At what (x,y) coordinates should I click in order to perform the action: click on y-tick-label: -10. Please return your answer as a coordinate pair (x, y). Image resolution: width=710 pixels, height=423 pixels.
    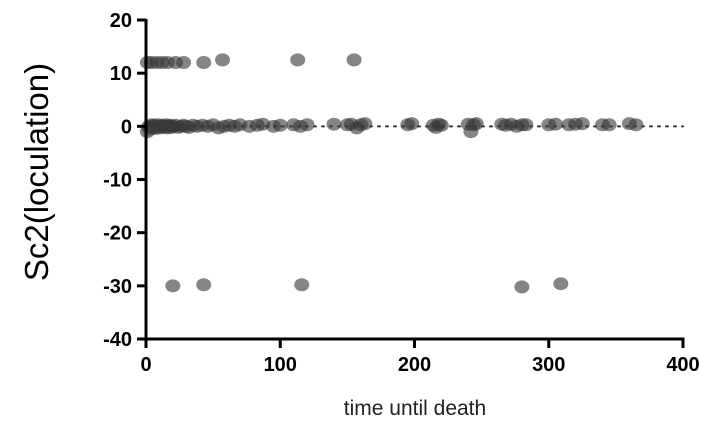
    Looking at the image, I should click on (117, 181).